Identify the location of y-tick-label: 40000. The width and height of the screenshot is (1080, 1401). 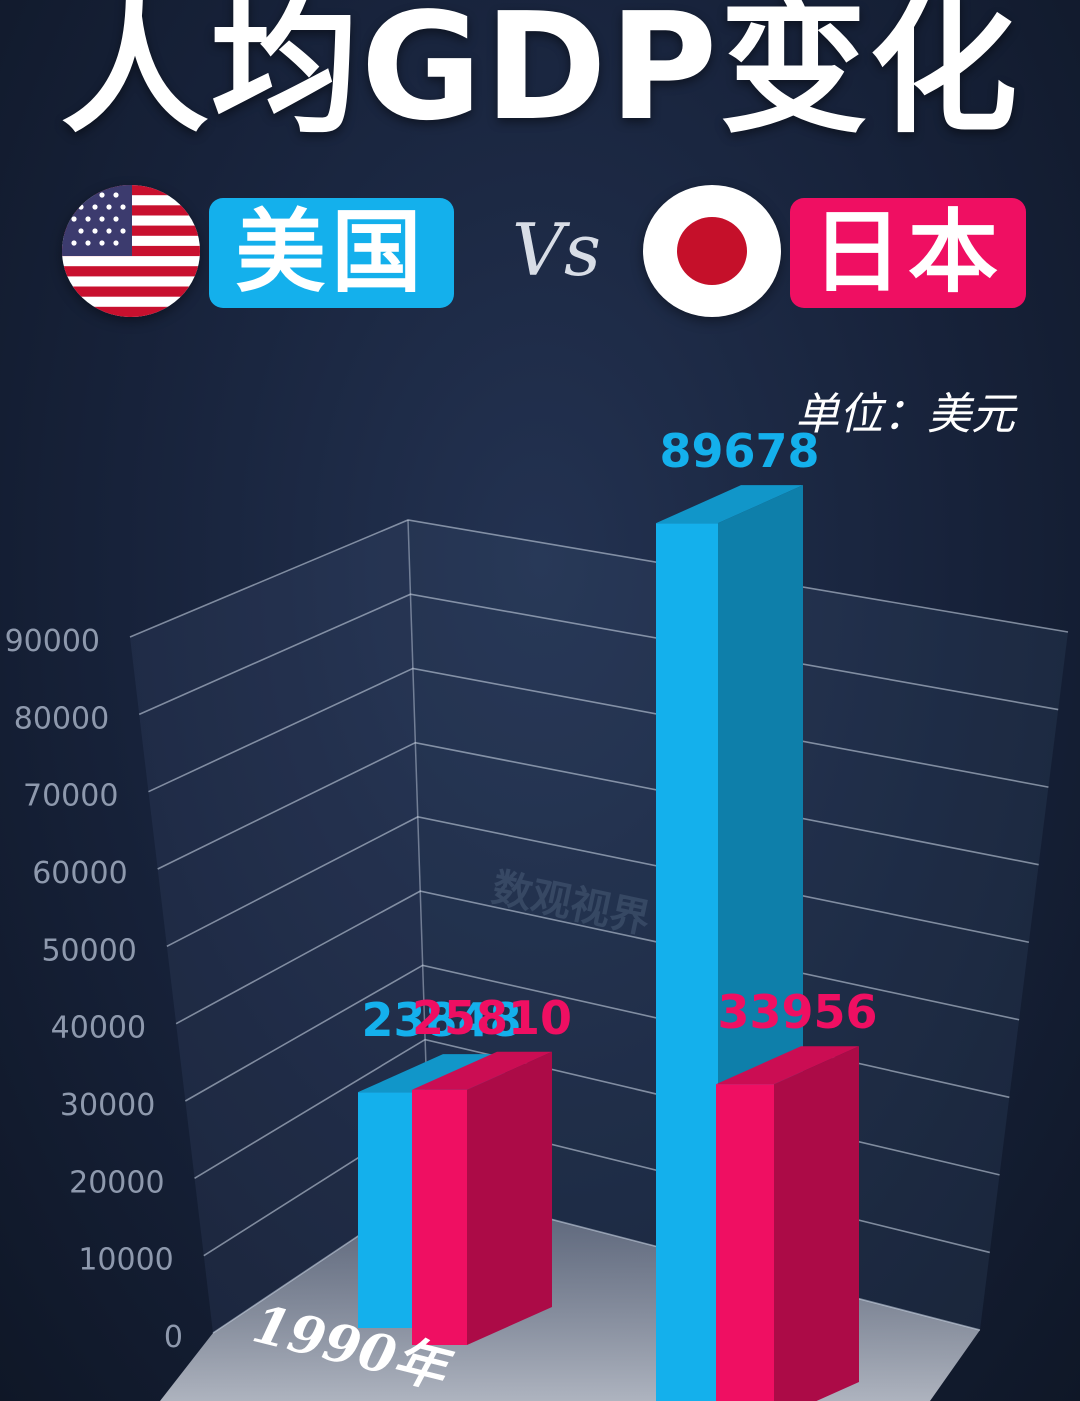
(98, 1028).